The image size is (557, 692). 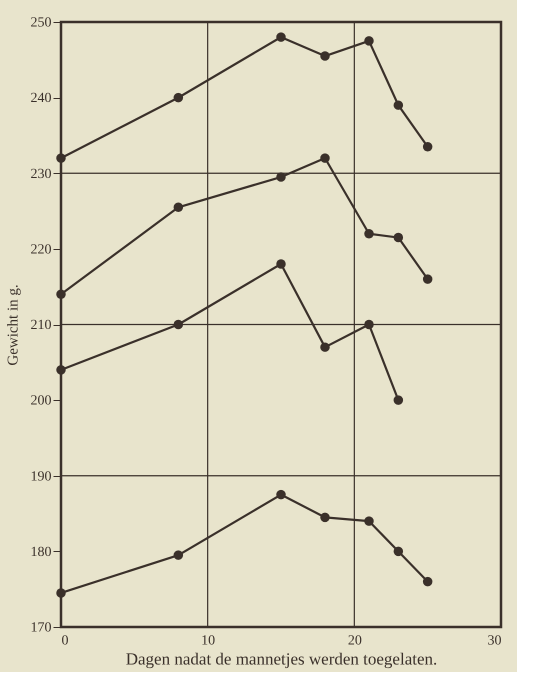 What do you see at coordinates (282, 659) in the screenshot?
I see `x-axis-title: Dagen nadat de mannetjes werden toegelaten.` at bounding box center [282, 659].